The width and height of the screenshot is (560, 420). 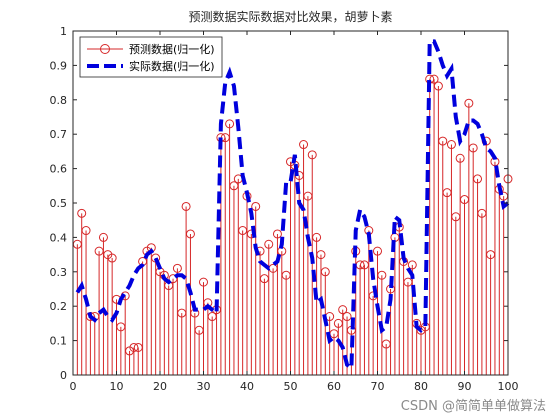 What do you see at coordinates (59, 237) in the screenshot?
I see `y-tick-label: 0.4` at bounding box center [59, 237].